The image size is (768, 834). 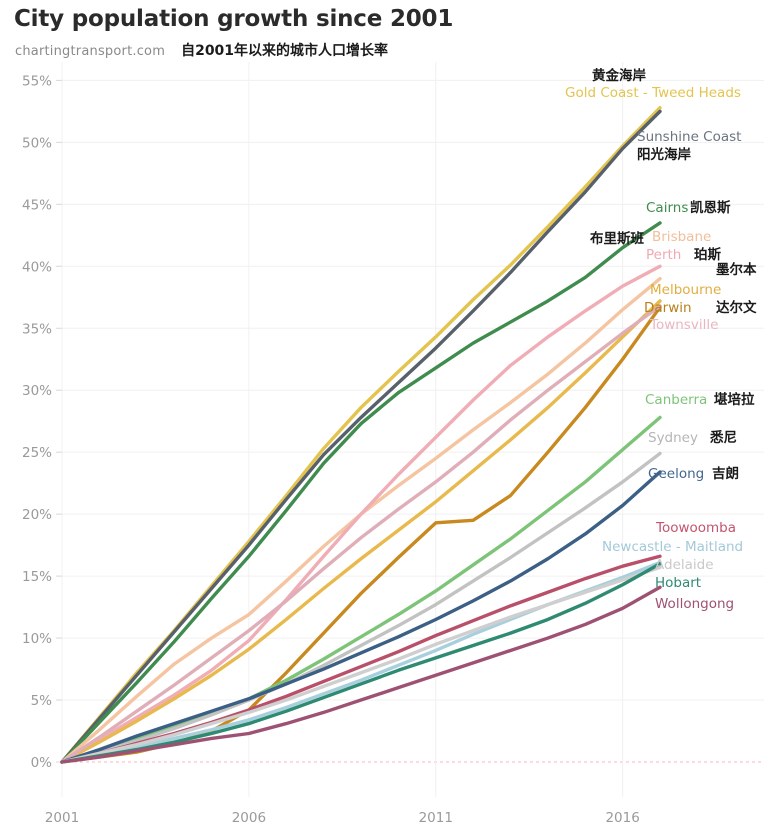 I want to click on series-label: 阳光海岸, so click(x=664, y=154).